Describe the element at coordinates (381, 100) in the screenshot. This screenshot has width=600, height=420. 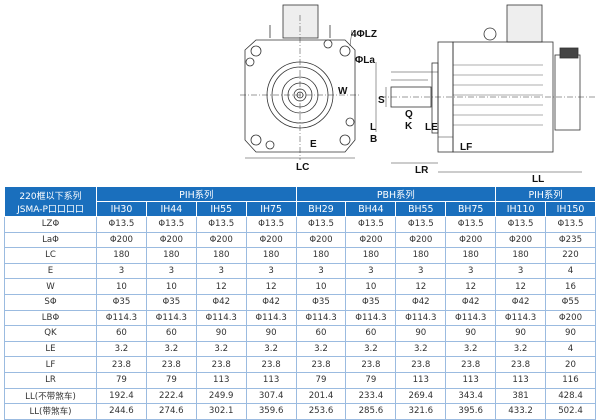
I see `label-s: S` at that location.